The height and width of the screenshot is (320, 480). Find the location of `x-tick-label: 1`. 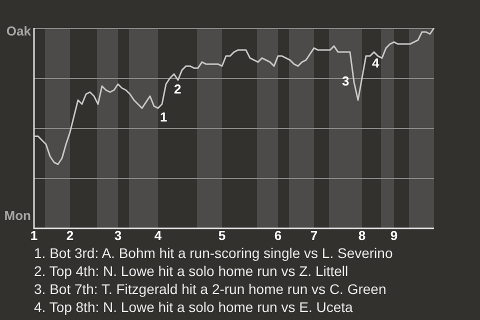

x-tick-label: 1 is located at coordinates (34, 235).